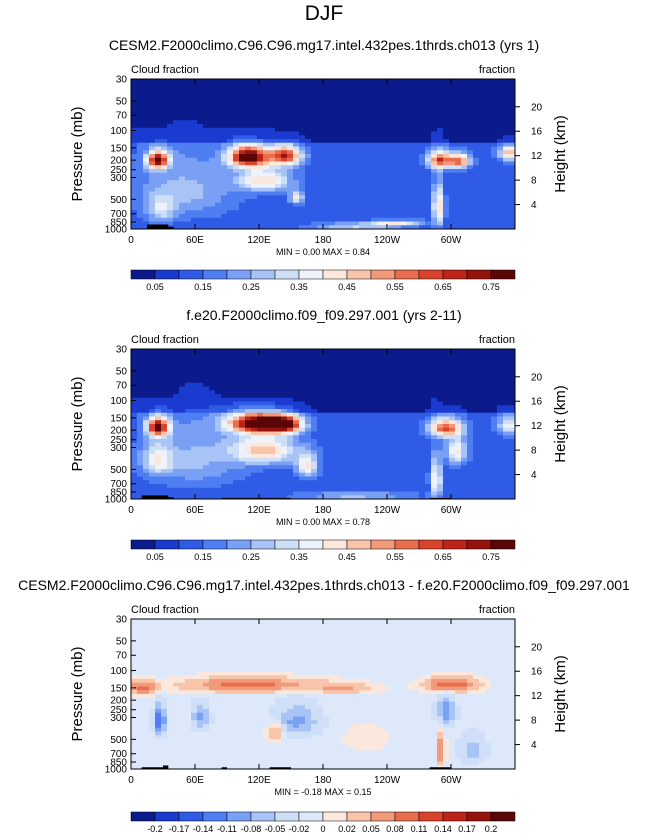 Image resolution: width=648 pixels, height=837 pixels. Describe the element at coordinates (122, 116) in the screenshot. I see `y-tick-label: 70` at that location.